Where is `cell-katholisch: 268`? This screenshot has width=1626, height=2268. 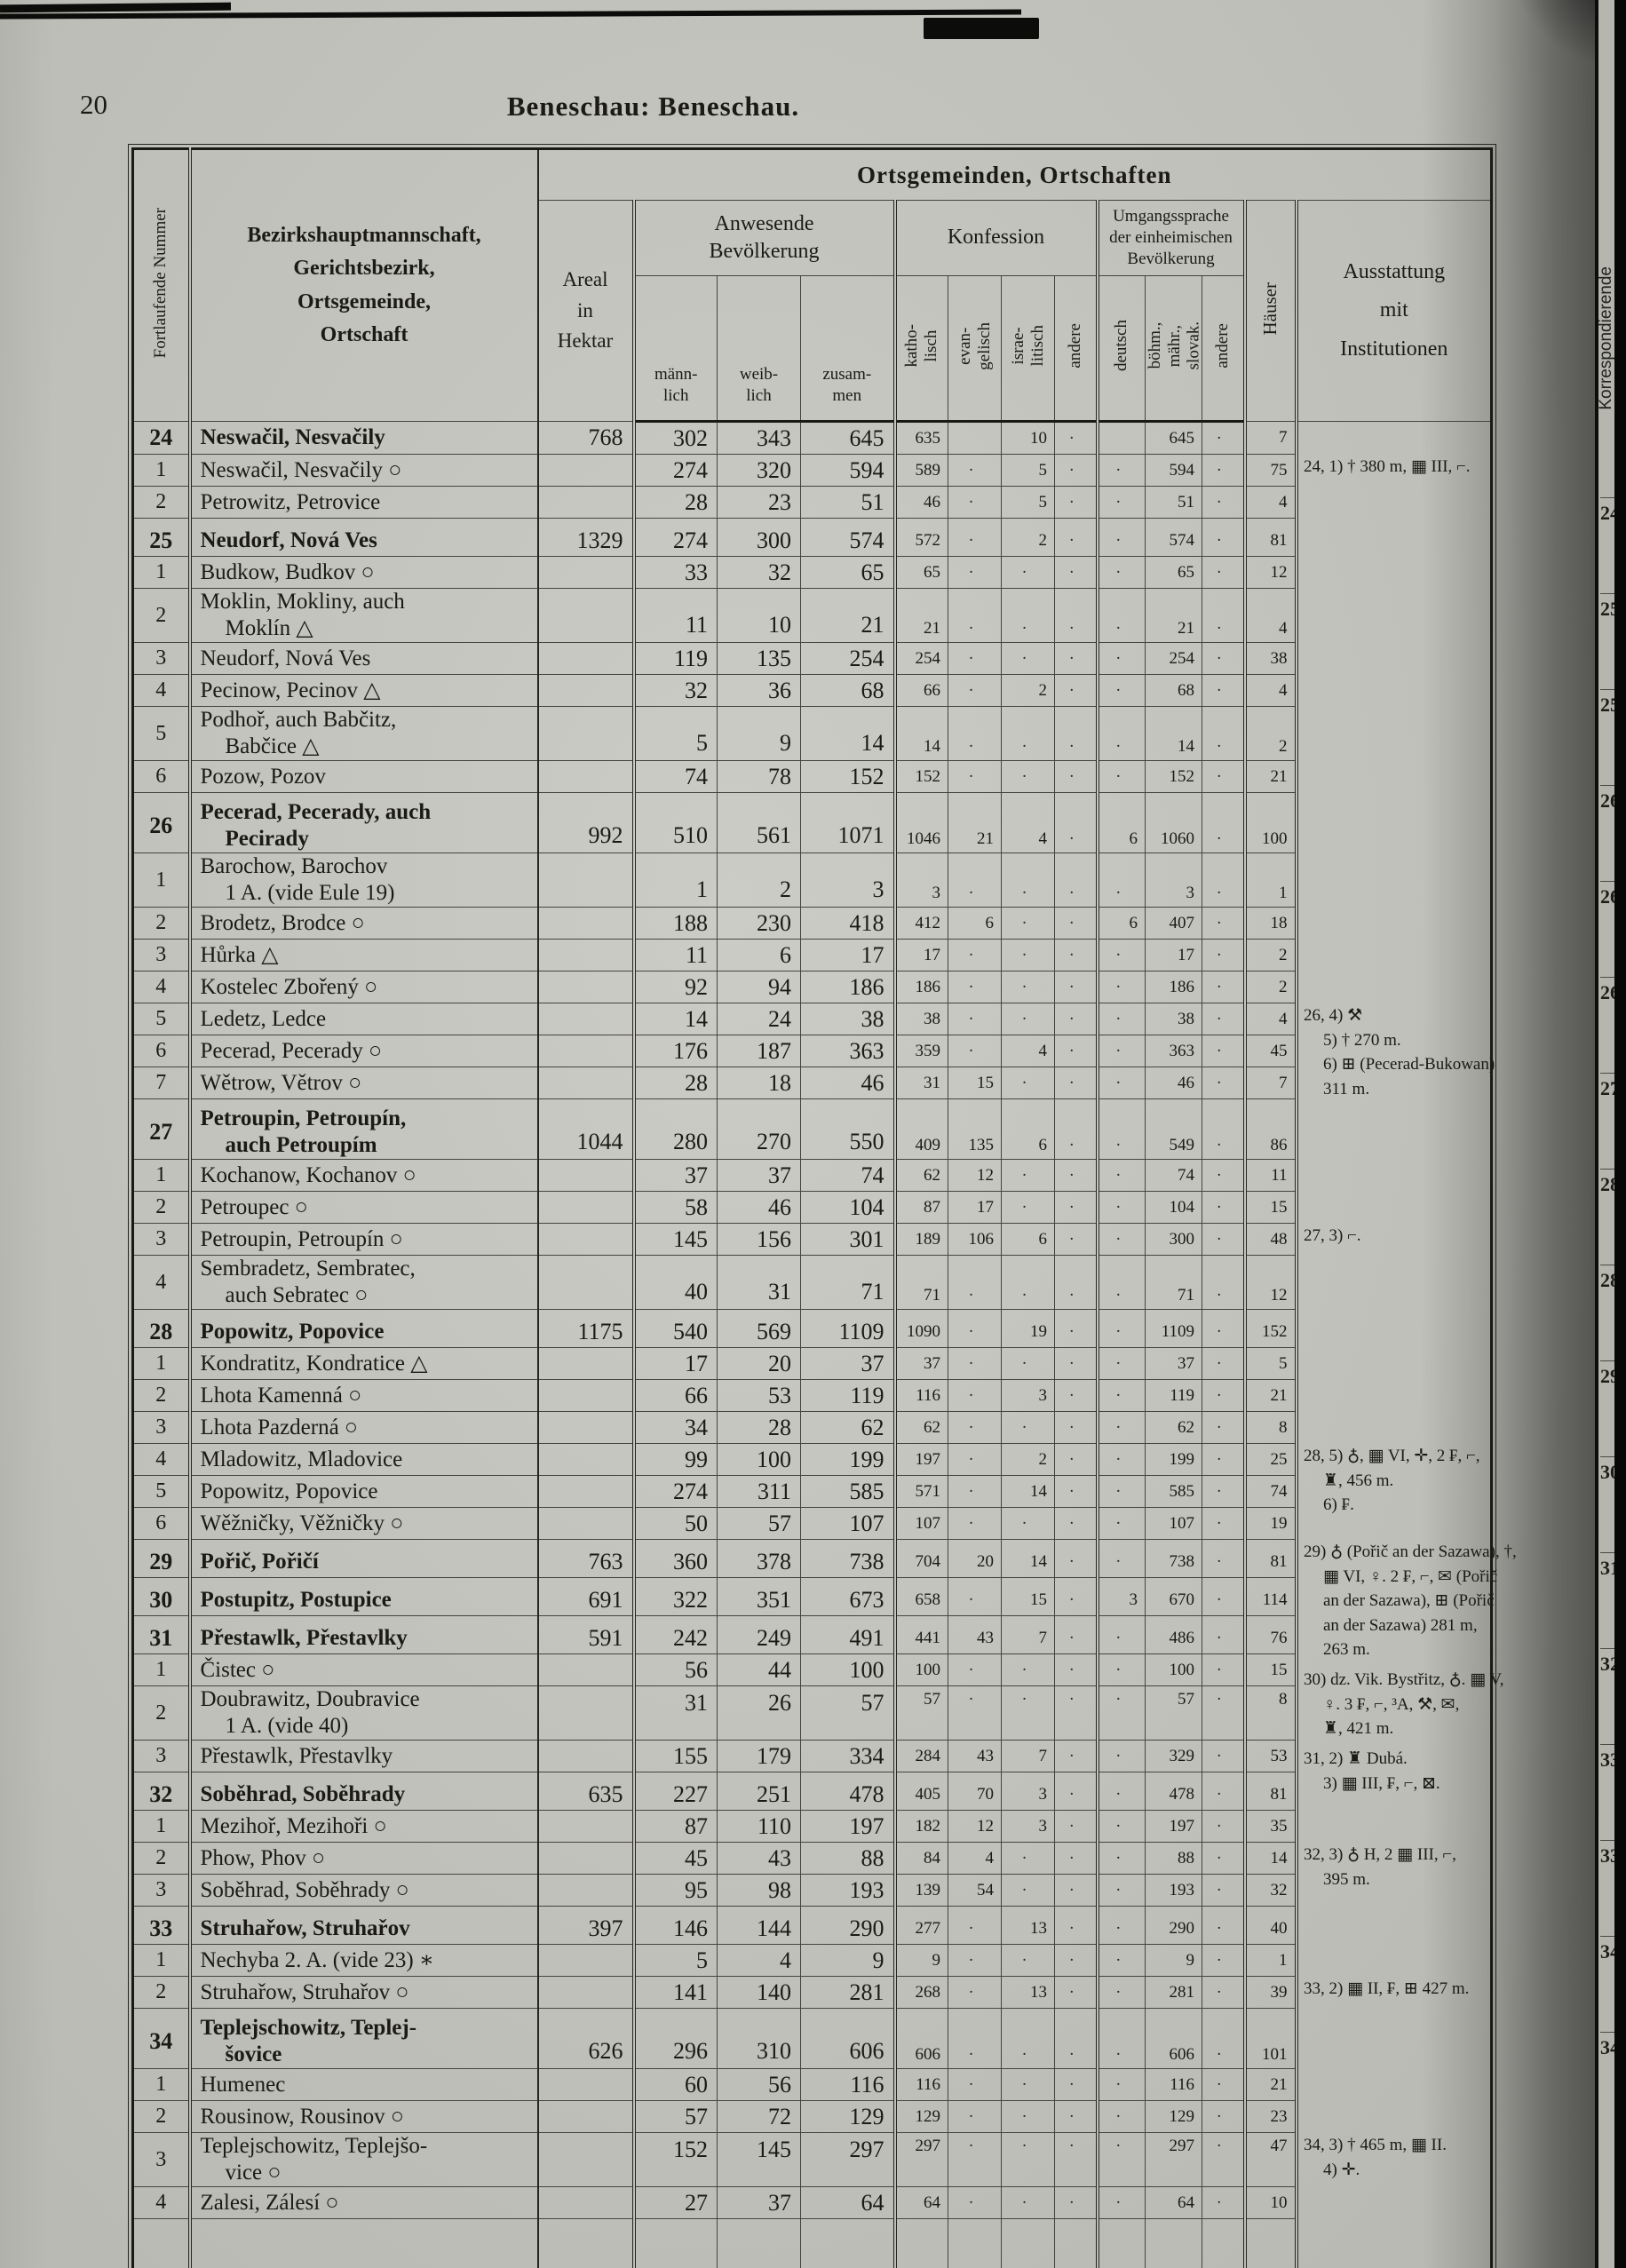 cell-katholisch: 268 is located at coordinates (921, 1992).